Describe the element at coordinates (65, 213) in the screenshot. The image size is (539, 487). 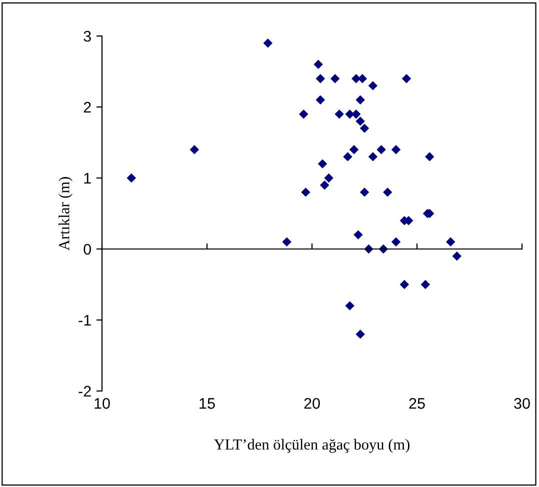
I see `y-axis-title: Artıklar (m)` at that location.